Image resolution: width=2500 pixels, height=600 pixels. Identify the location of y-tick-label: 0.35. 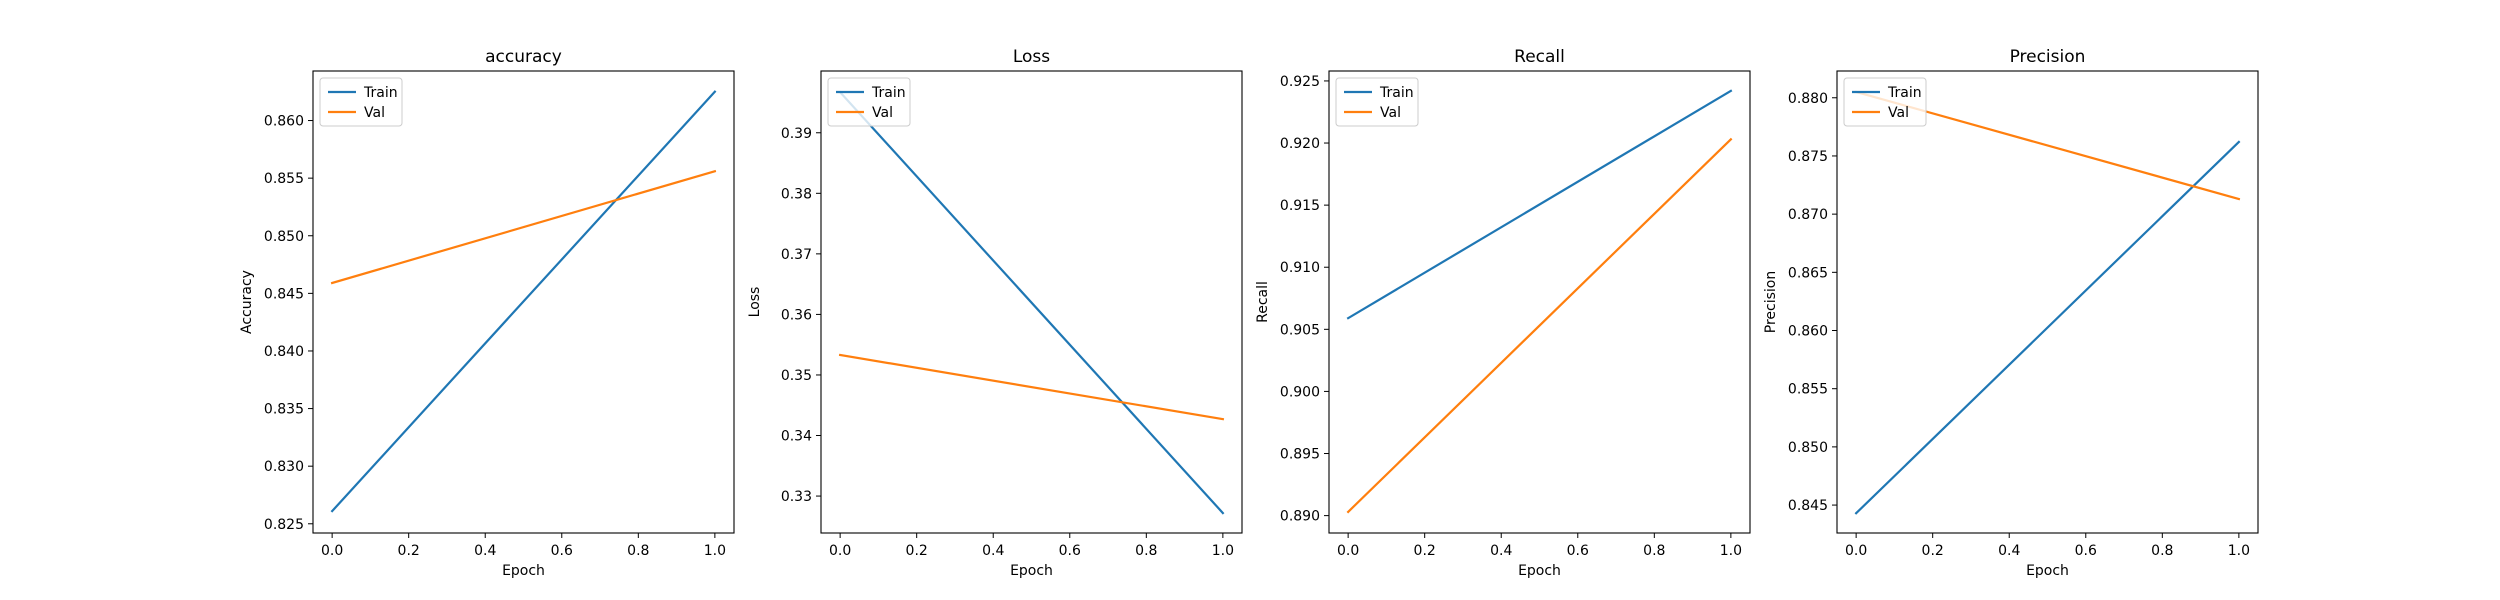
(796, 376).